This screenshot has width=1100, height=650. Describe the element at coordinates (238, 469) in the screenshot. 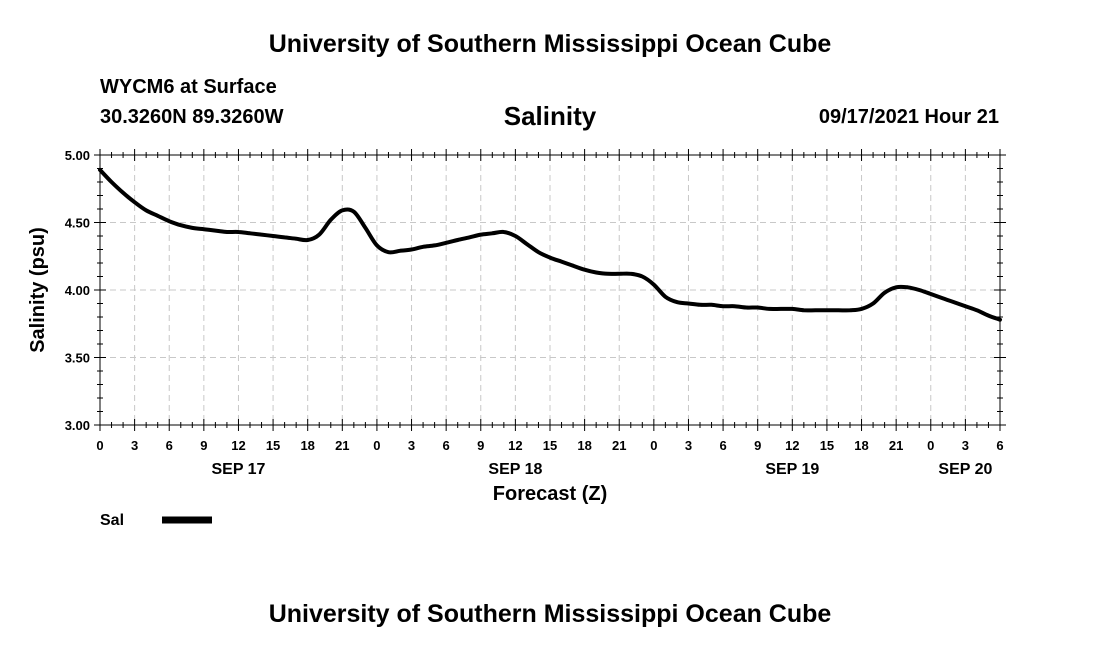

I see `date-label: SEP 17` at that location.